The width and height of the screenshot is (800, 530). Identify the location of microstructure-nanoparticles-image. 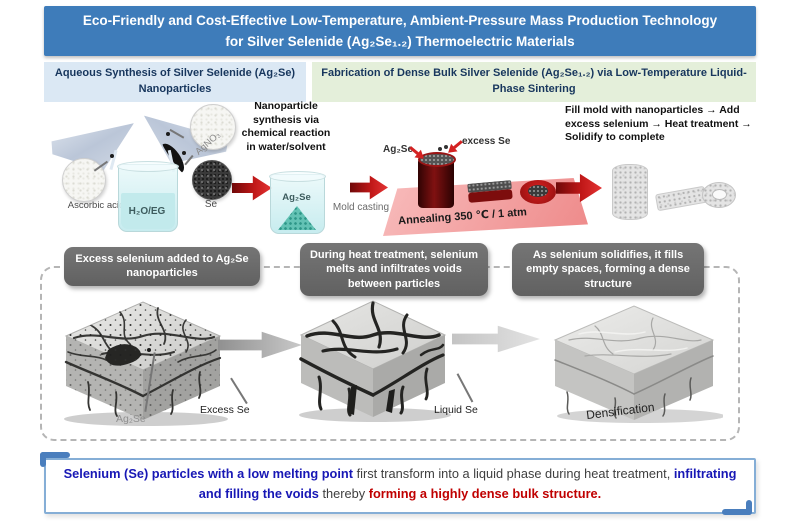
(146, 363).